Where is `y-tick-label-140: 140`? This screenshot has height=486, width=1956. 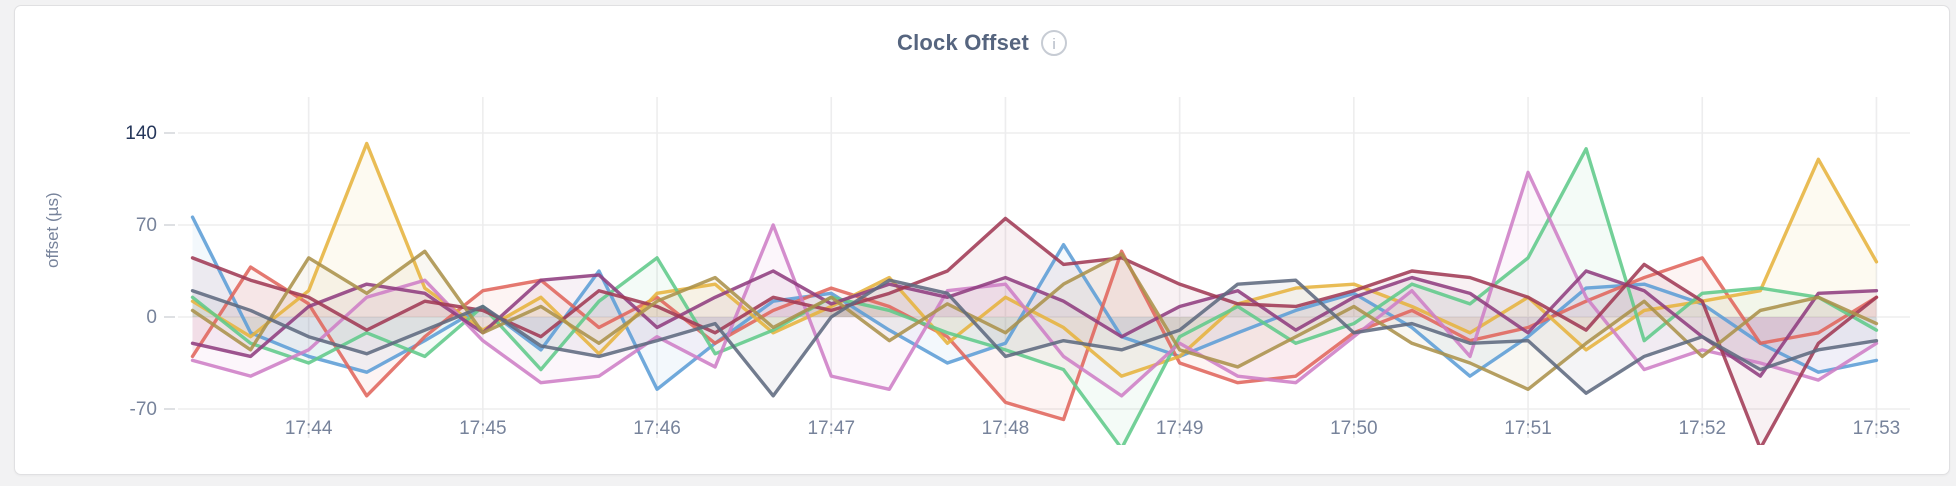
y-tick-label-140: 140 is located at coordinates (141, 133).